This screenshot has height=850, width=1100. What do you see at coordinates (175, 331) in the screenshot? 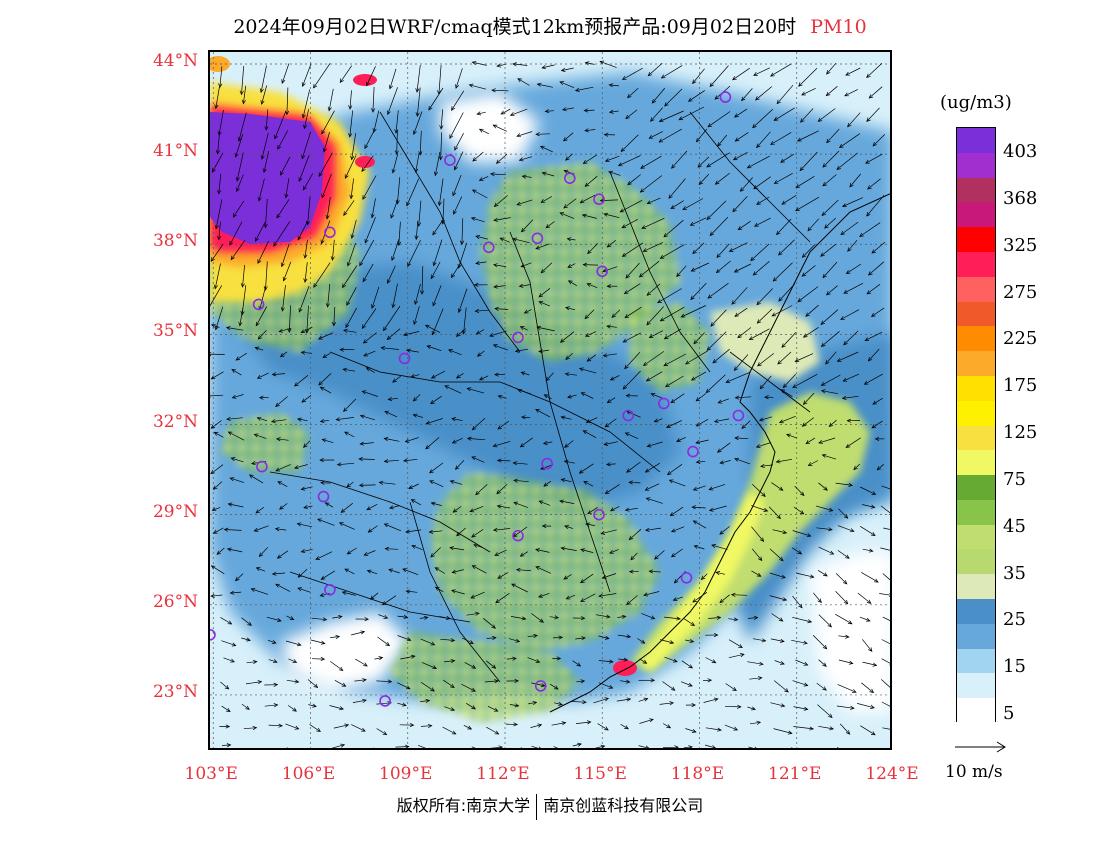
I see `latitude-label: 35°N` at bounding box center [175, 331].